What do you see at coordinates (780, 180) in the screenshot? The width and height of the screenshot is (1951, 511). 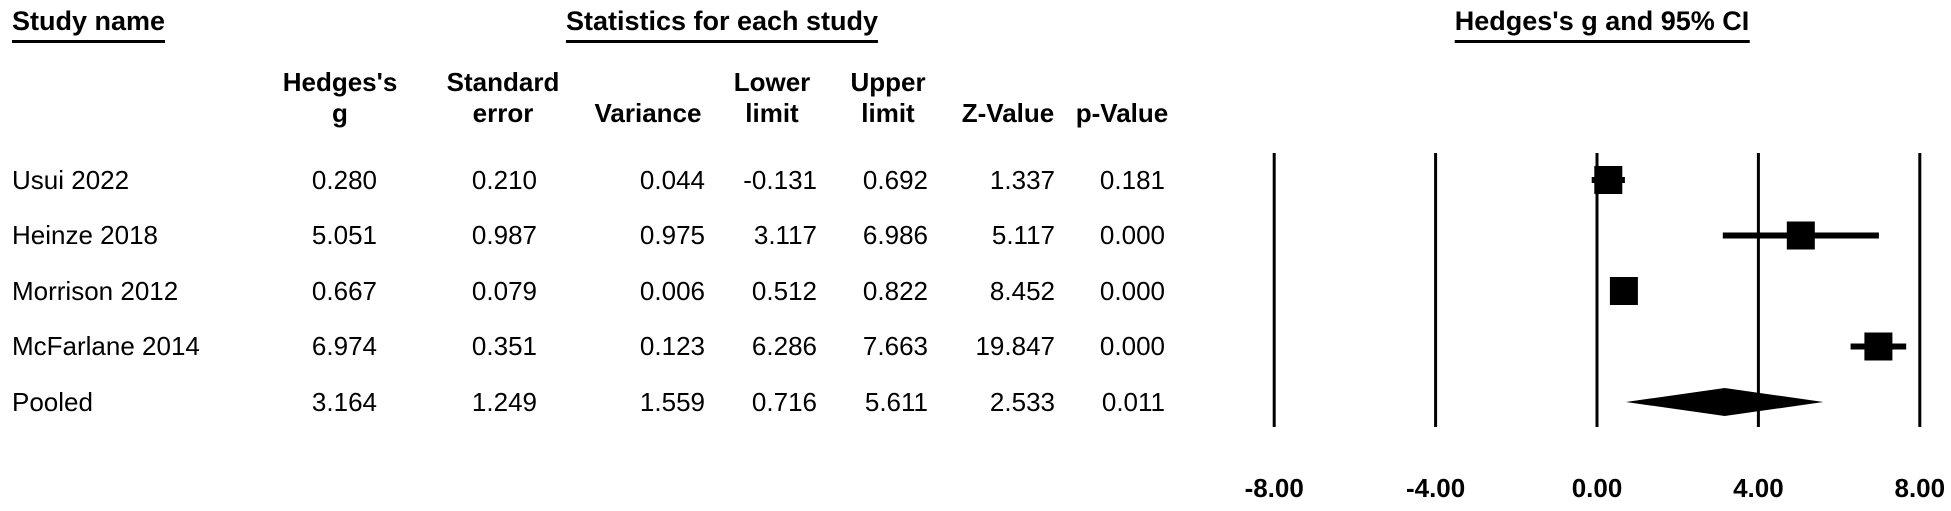 I see `cell-lower-limit: -0.131` at bounding box center [780, 180].